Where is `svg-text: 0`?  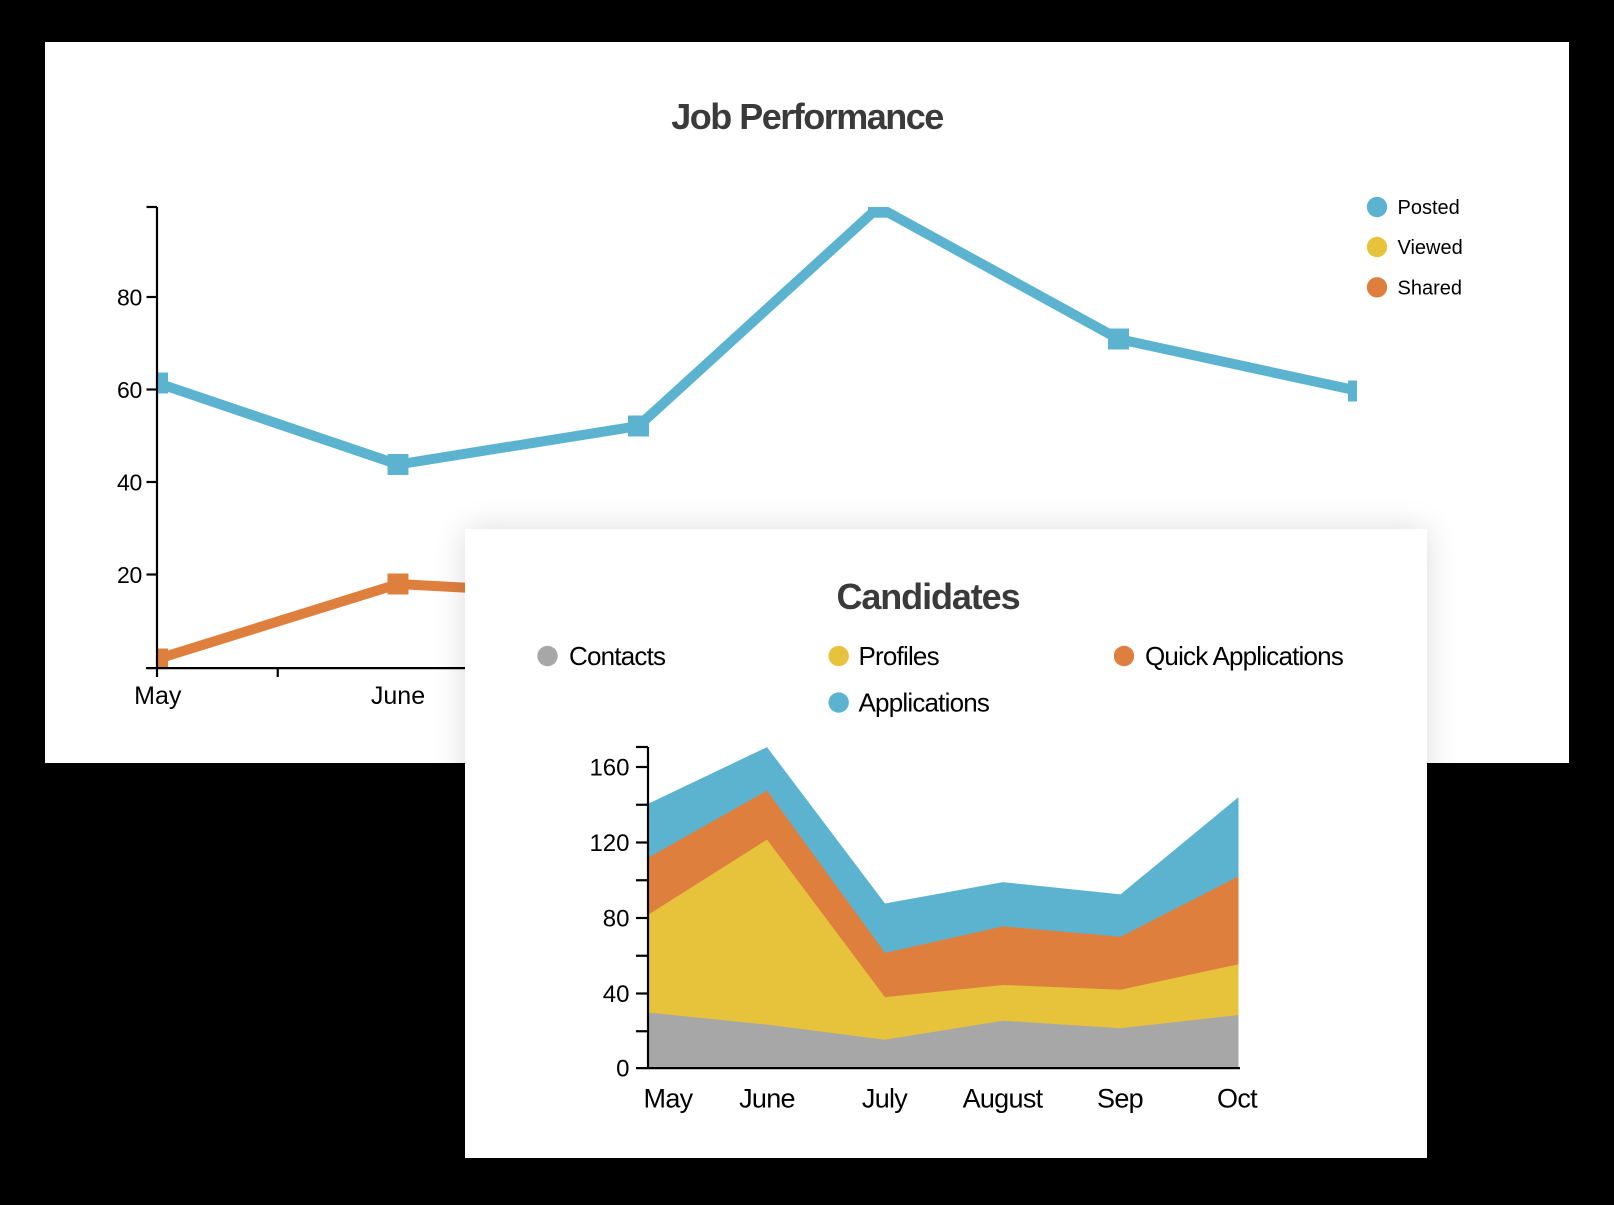
svg-text: 0 is located at coordinates (622, 1069).